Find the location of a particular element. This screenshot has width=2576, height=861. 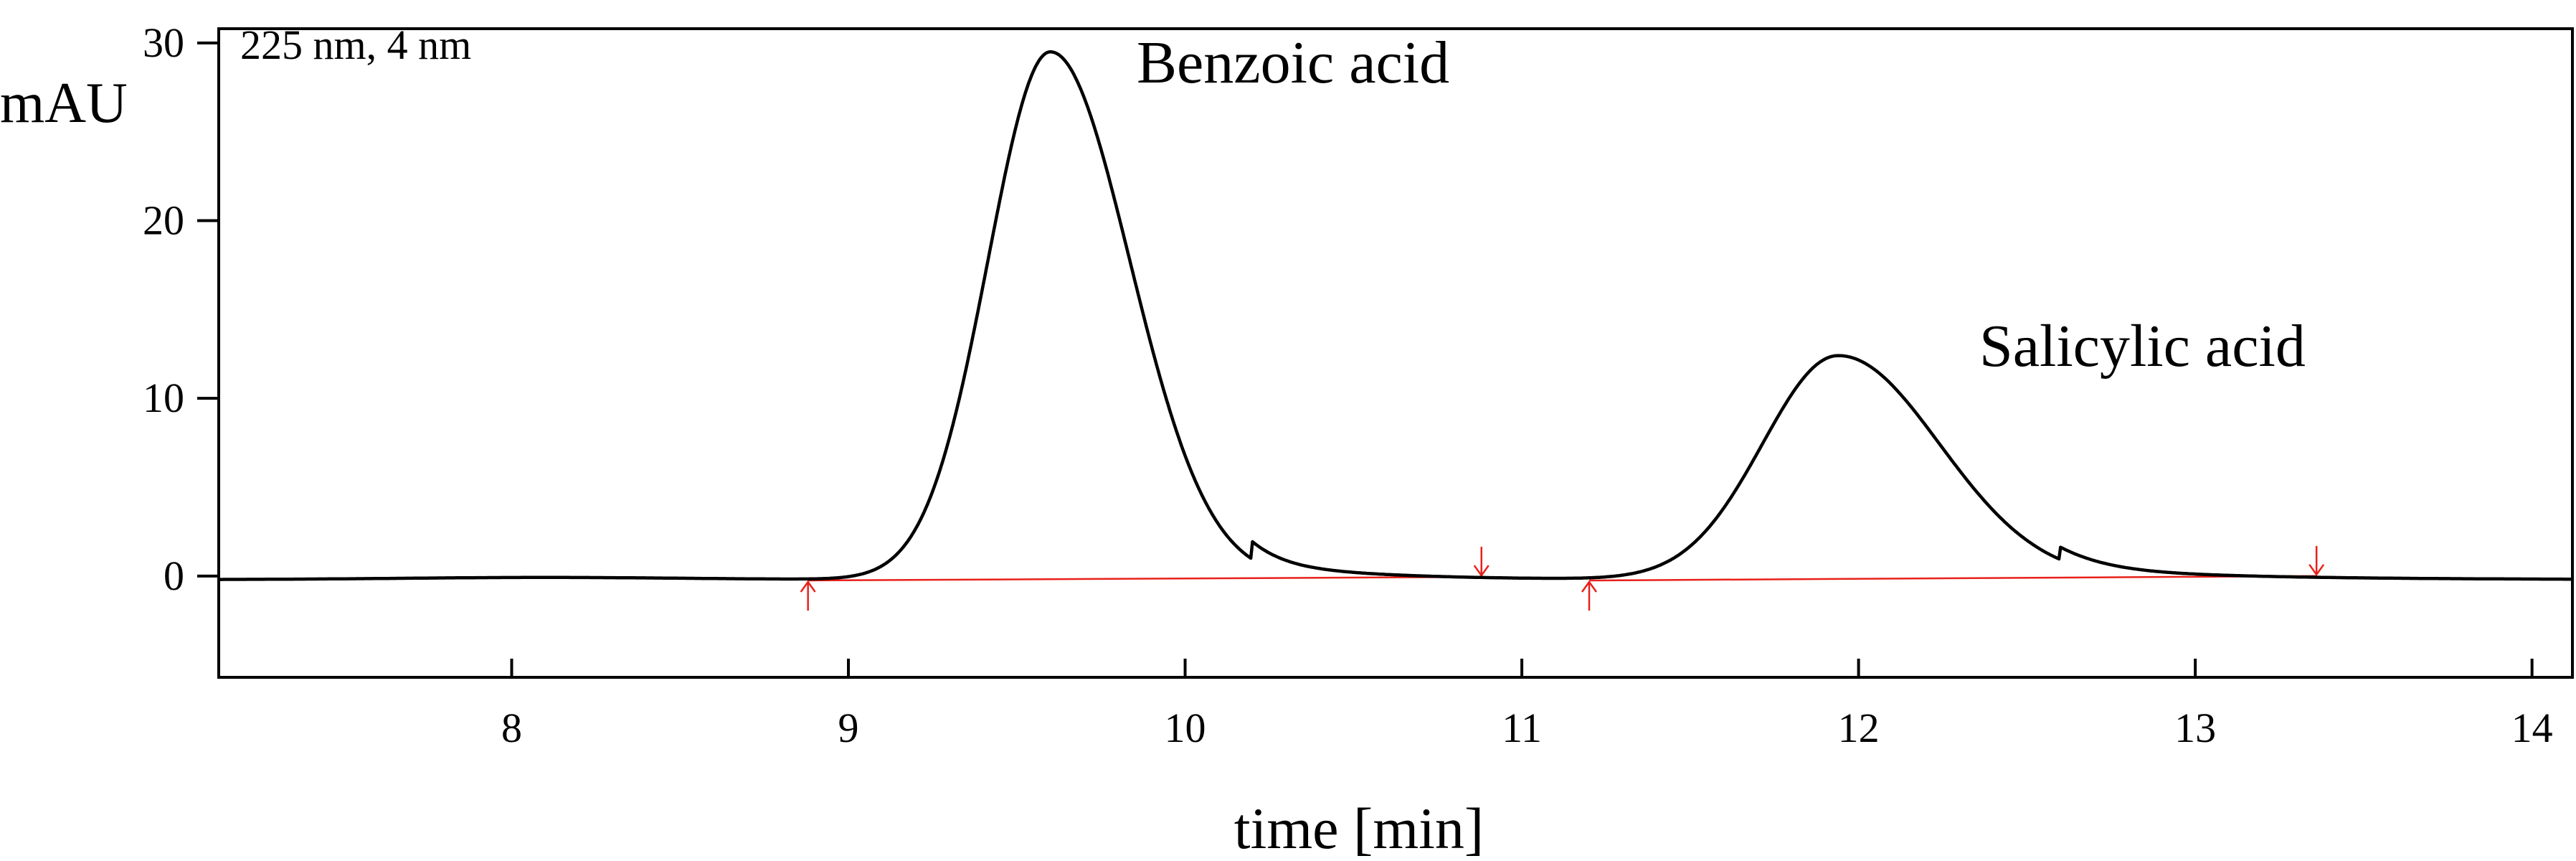

peak-label: Salicylic acid is located at coordinates (2142, 346).